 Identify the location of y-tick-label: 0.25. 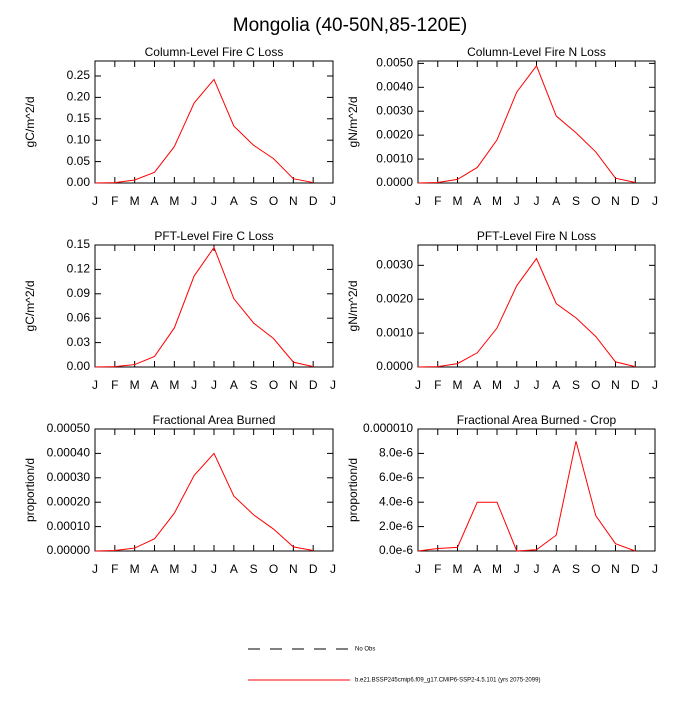
(79, 75).